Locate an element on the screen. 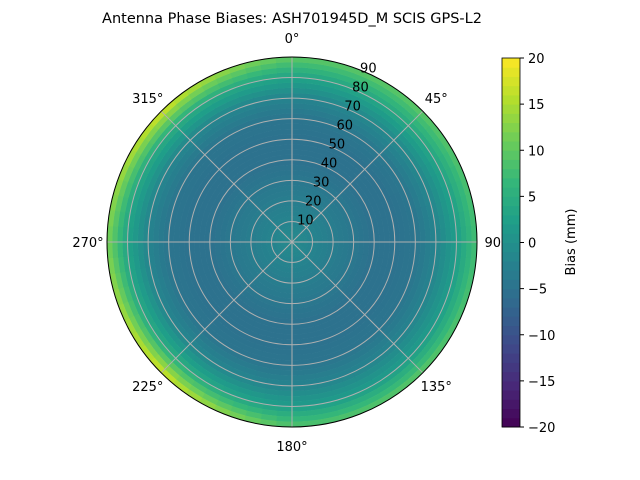 This screenshot has width=640, height=480. colorbar-tick-label: −15 is located at coordinates (541, 382).